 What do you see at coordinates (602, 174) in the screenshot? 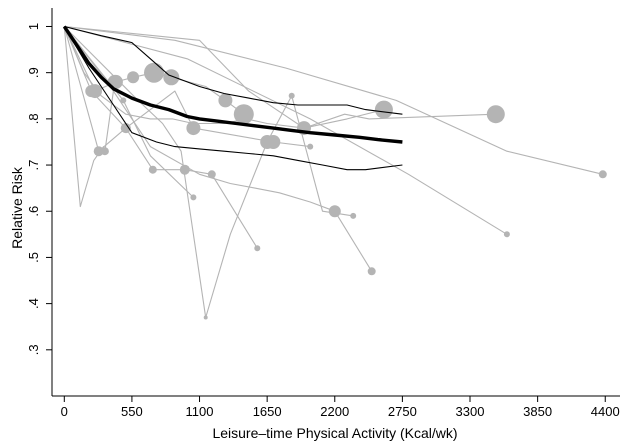
I see `study-10-point` at bounding box center [602, 174].